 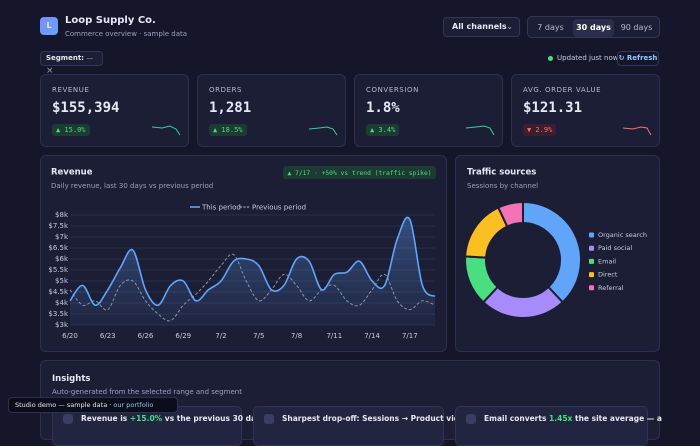 What do you see at coordinates (638, 58) in the screenshot?
I see `refresh-button: ↻ Refresh` at bounding box center [638, 58].